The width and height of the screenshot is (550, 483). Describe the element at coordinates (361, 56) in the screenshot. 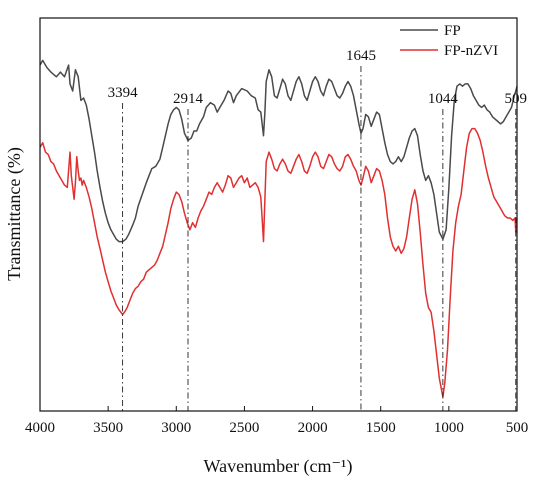

I see `annotation-label-1645: 1645` at that location.